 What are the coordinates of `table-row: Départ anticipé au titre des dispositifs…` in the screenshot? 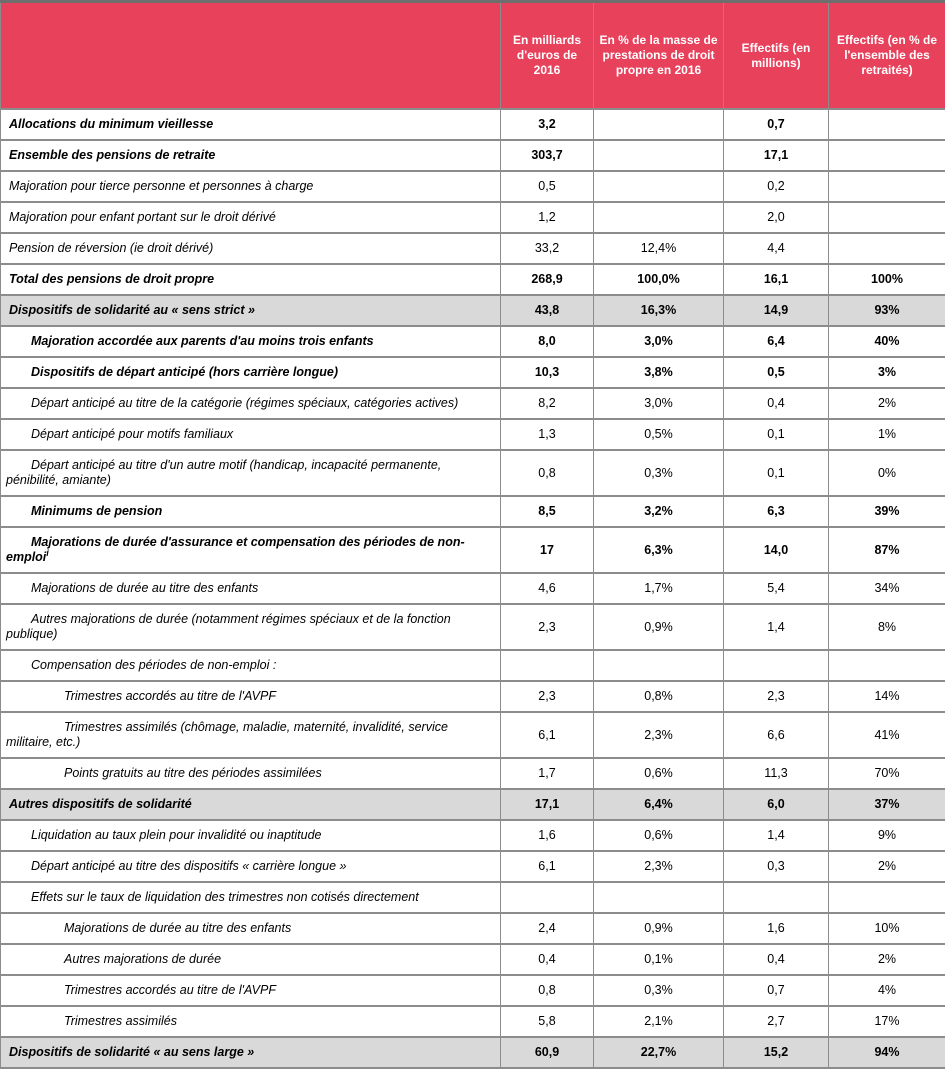 It's located at (472, 866).